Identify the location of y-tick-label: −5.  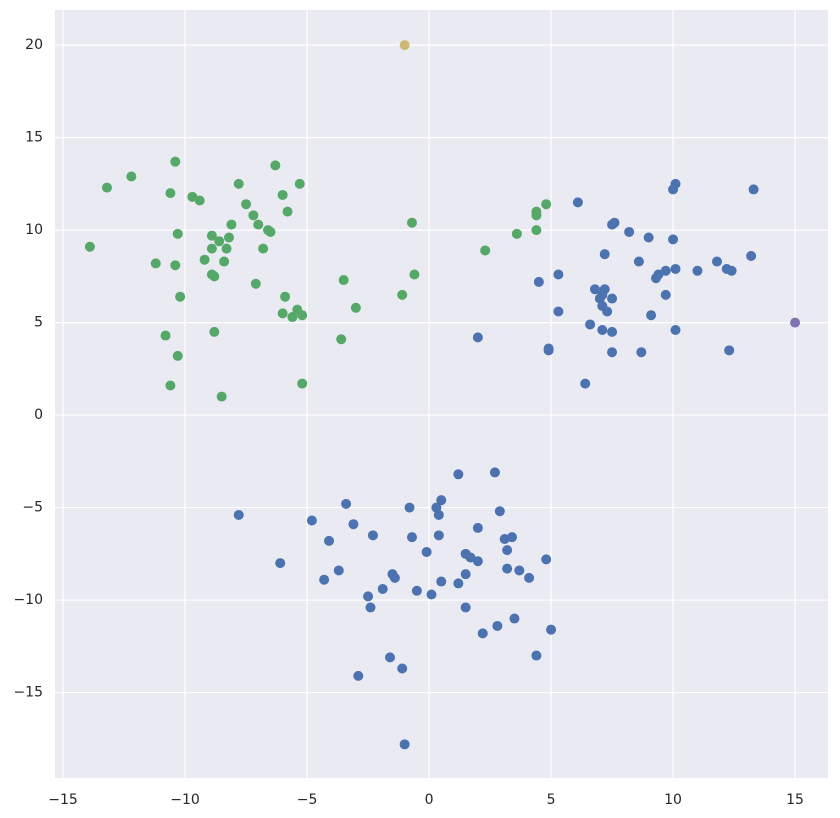
(32, 508).